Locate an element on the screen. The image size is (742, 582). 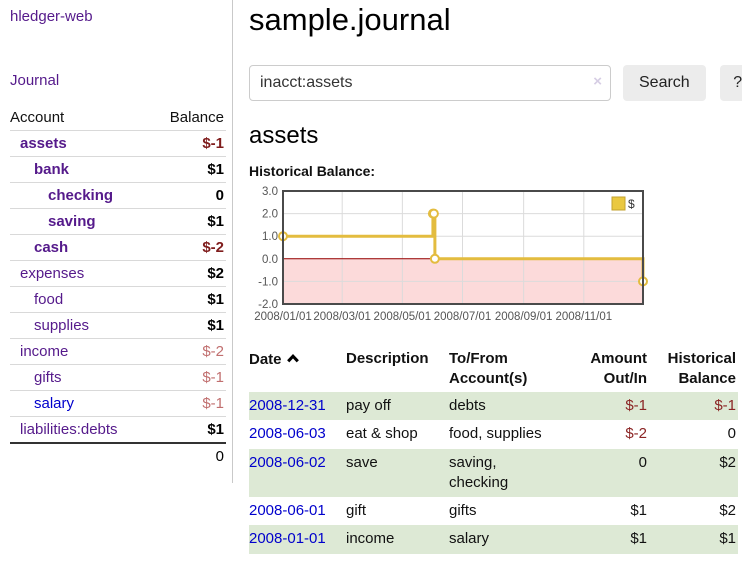
account-link-supplies: supplies is located at coordinates (62, 325).